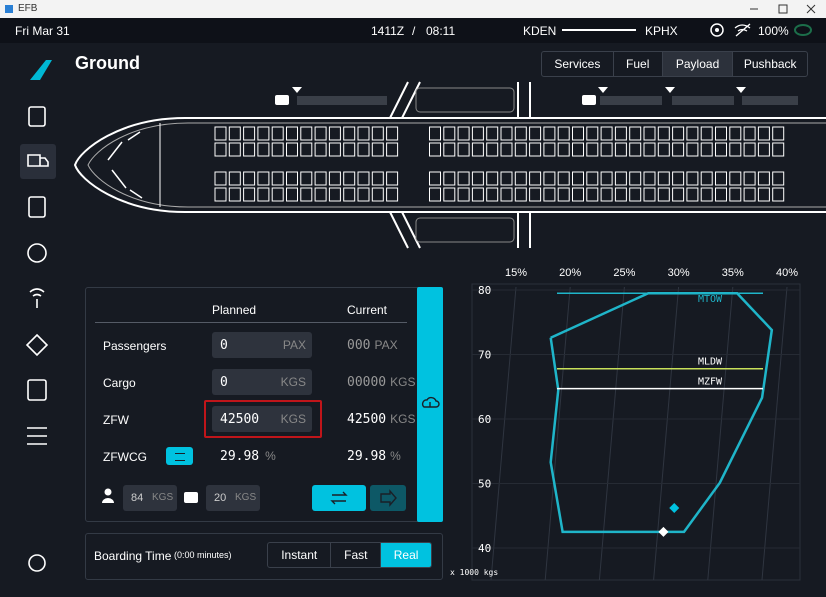  What do you see at coordinates (367, 456) in the screenshot?
I see `current-value: 29.98` at bounding box center [367, 456].